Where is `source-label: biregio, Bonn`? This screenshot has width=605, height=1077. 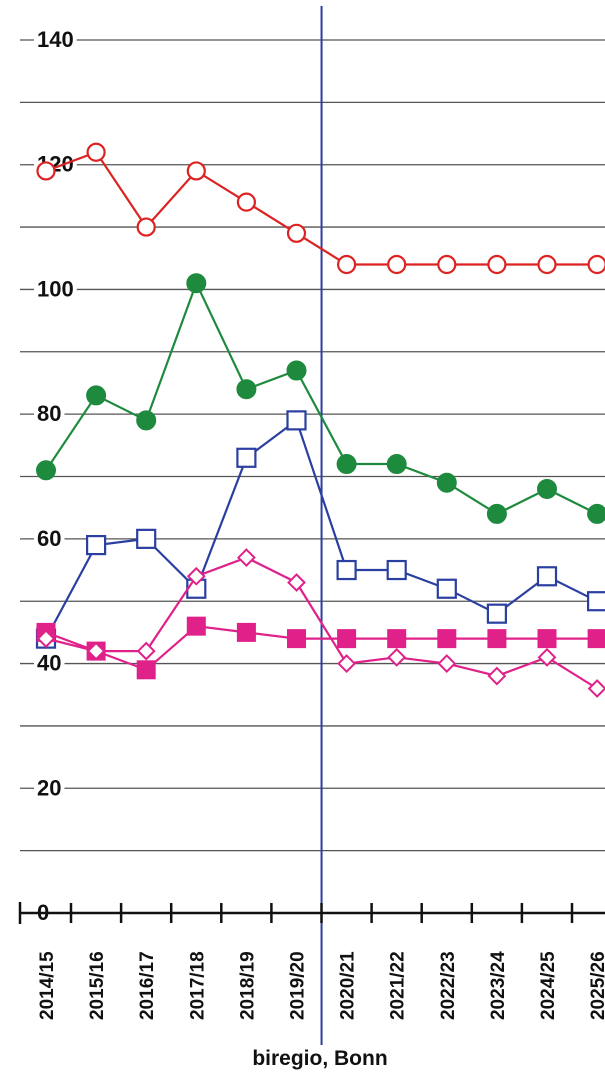 source-label: biregio, Bonn is located at coordinates (319, 1058).